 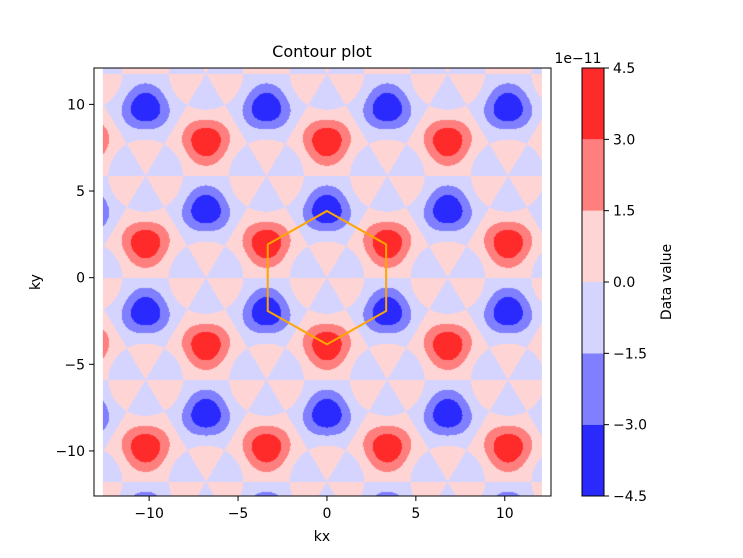 I want to click on x-tick-label: −5, so click(x=238, y=514).